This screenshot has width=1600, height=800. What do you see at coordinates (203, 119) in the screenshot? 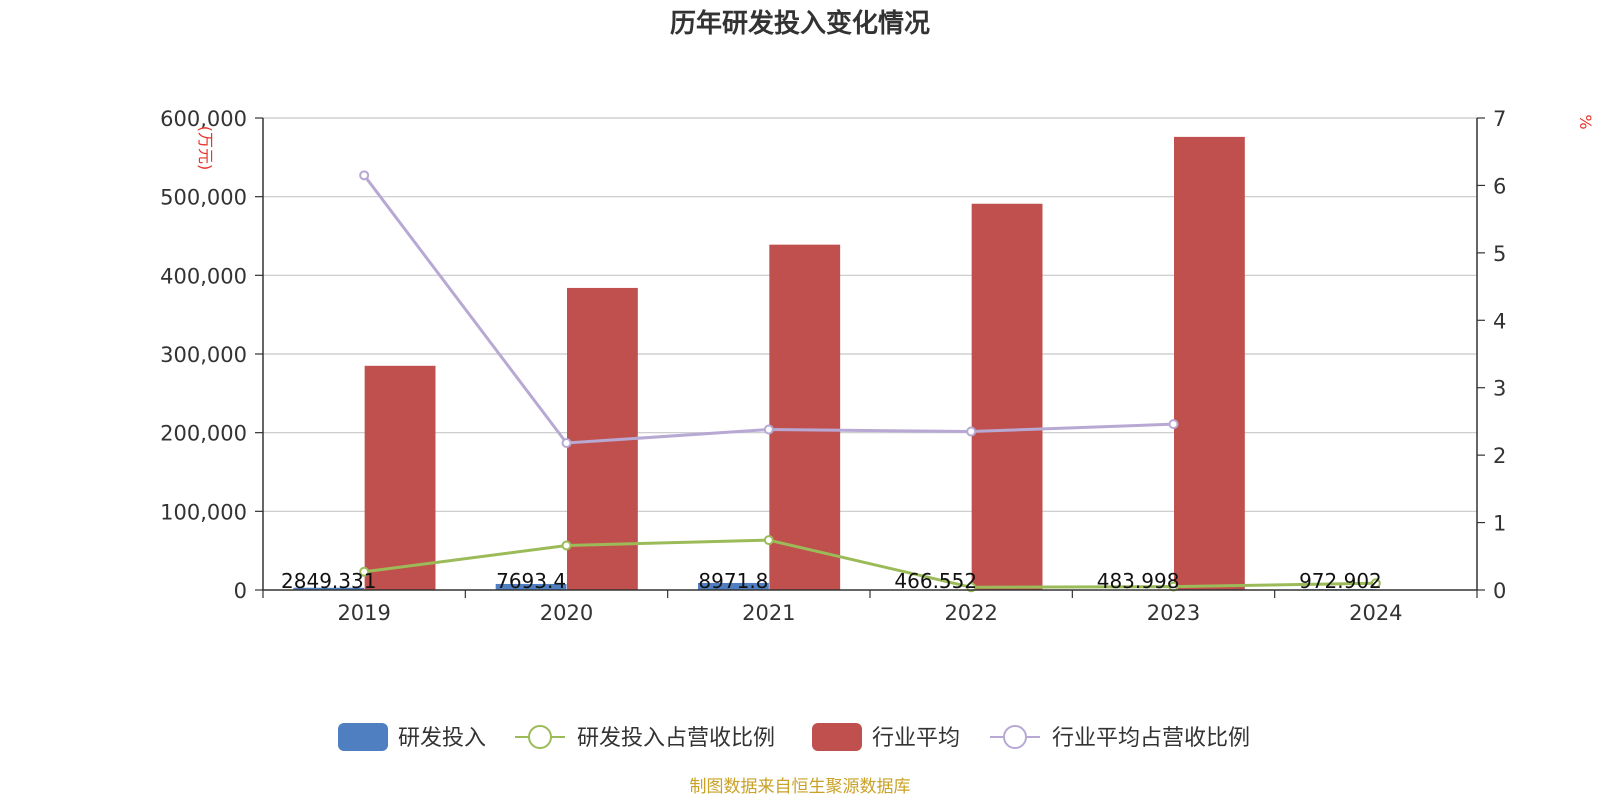
I see `left-axis-tick-label: 600,000` at bounding box center [203, 119].